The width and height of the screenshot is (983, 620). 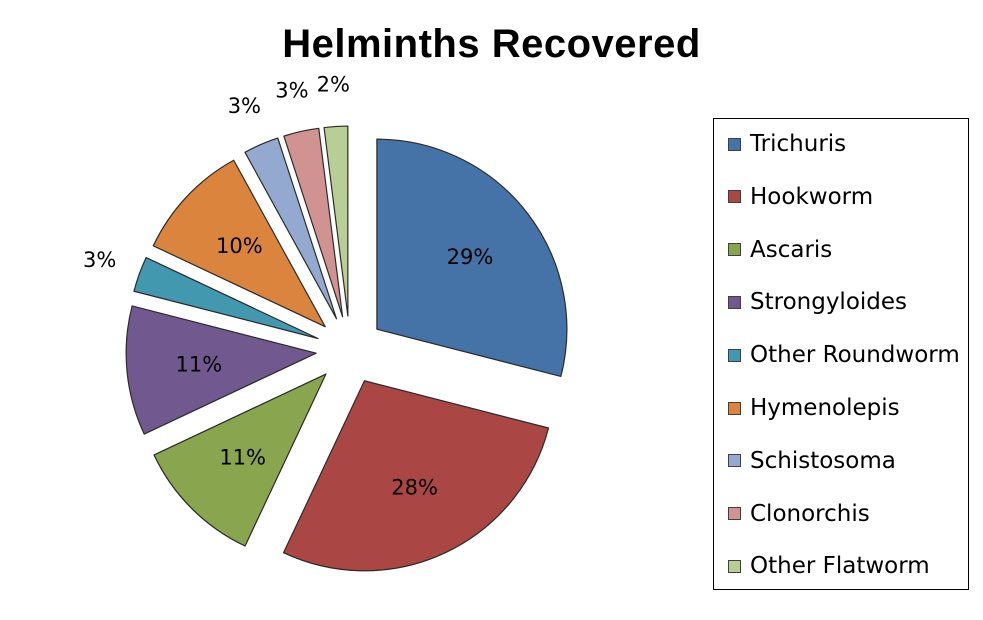 I want to click on legend-label: Strongyloides, so click(x=829, y=302).